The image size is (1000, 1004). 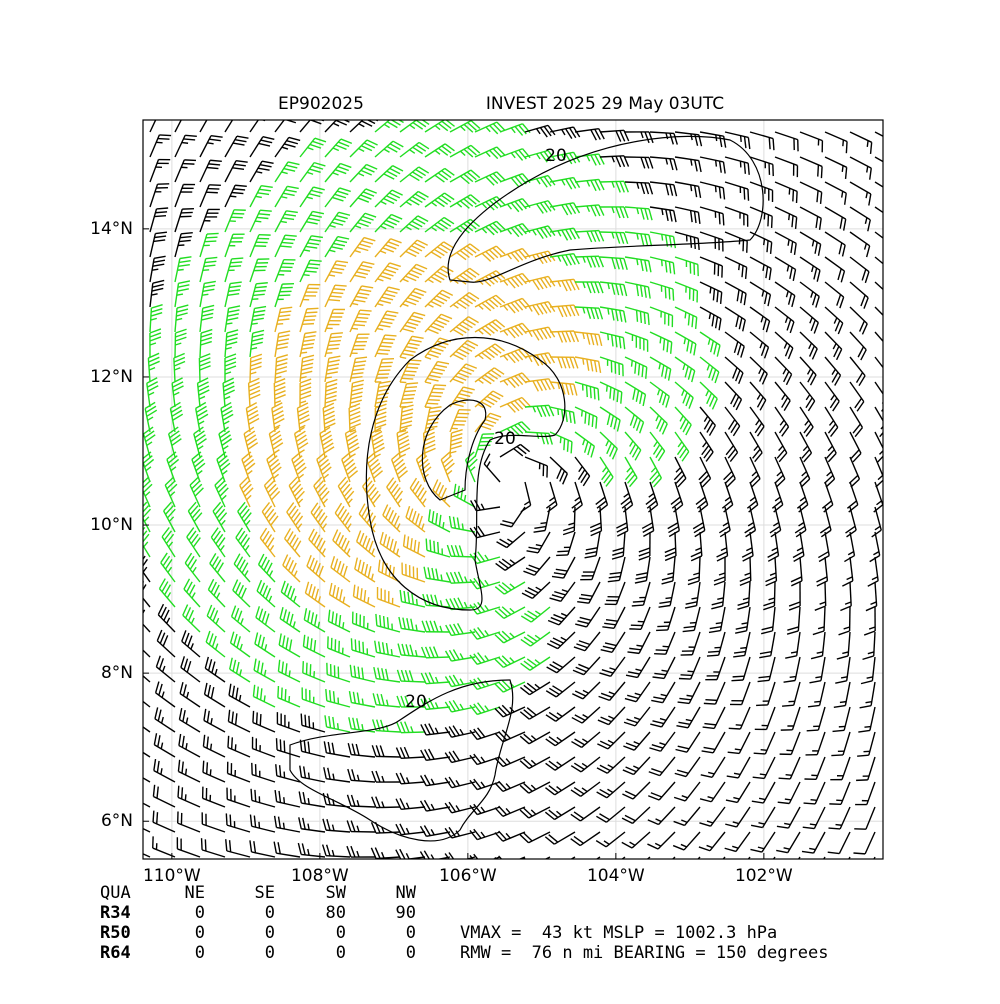 What do you see at coordinates (605, 104) in the screenshot?
I see `title-right: INVEST 2025 29 May 03UTC` at bounding box center [605, 104].